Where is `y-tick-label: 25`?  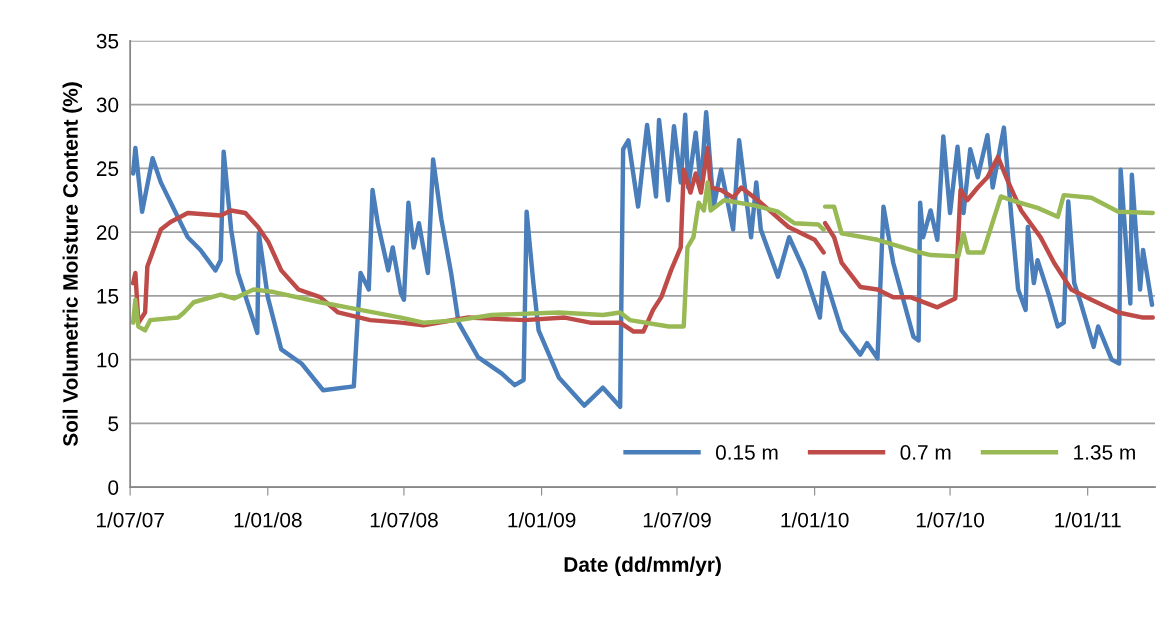 y-tick-label: 25 is located at coordinates (107, 169).